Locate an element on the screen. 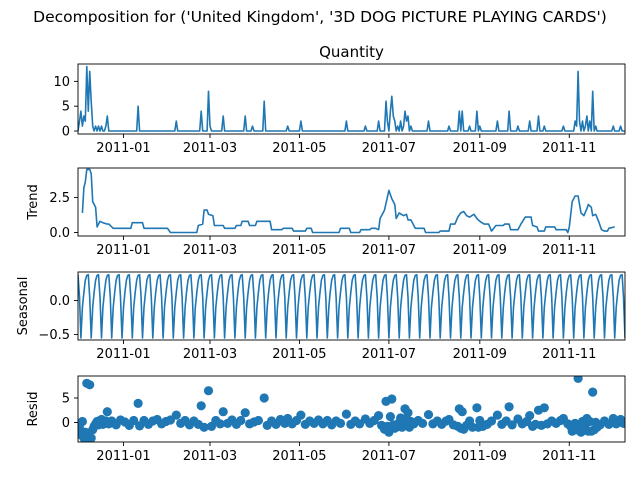  trend-series-line is located at coordinates (348, 201).